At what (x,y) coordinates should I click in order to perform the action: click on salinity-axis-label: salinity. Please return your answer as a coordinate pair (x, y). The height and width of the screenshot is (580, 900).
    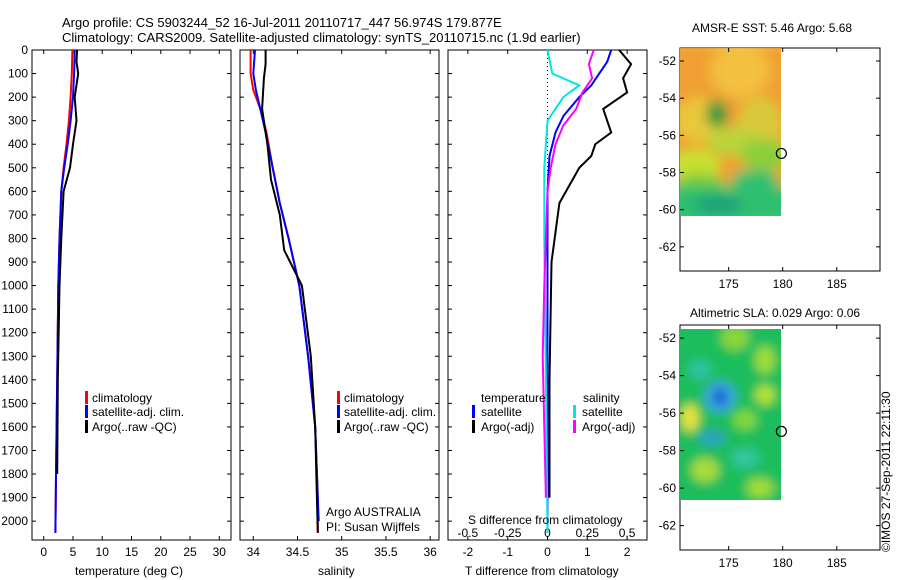
    Looking at the image, I should click on (336, 571).